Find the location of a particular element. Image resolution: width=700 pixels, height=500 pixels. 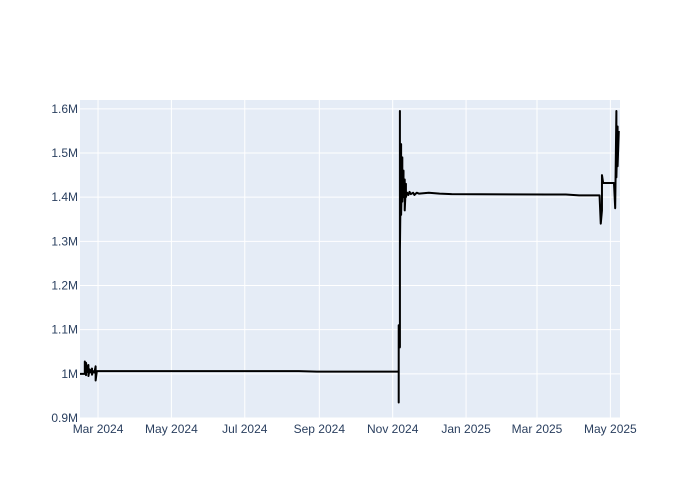

y-tick-label: 1M is located at coordinates (69, 374).